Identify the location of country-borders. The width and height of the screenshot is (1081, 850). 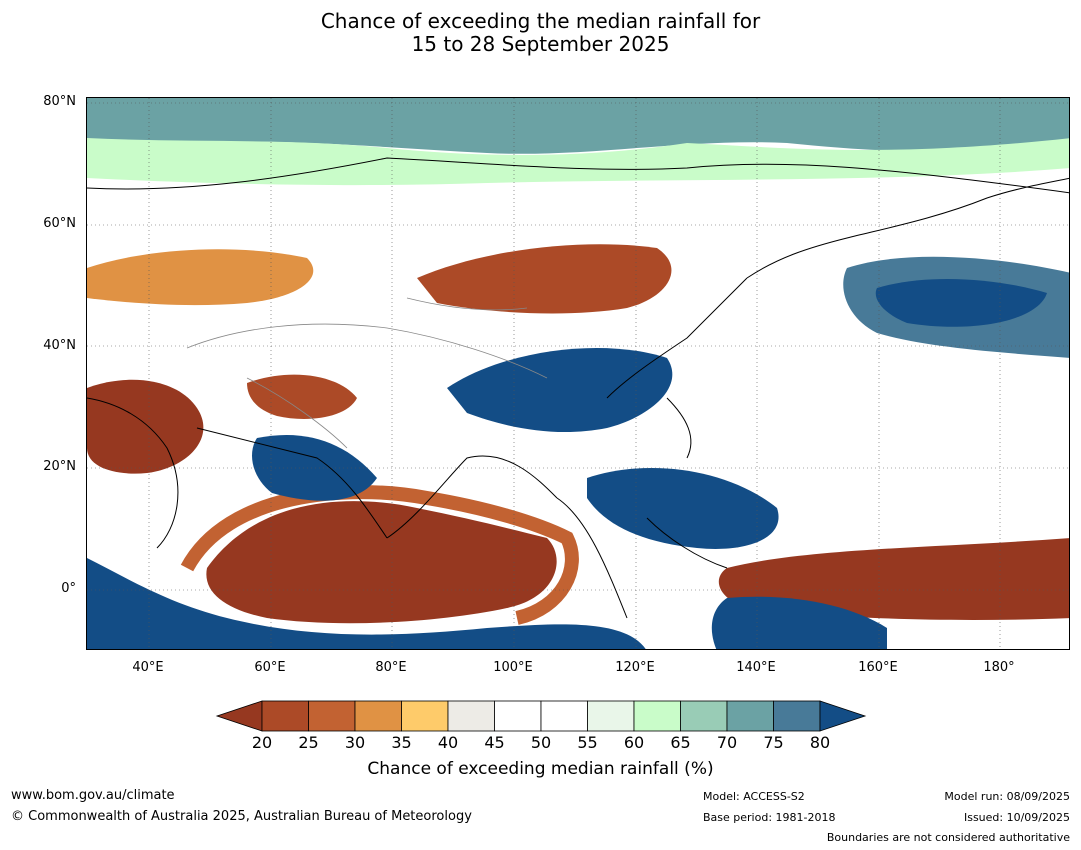
(367, 373).